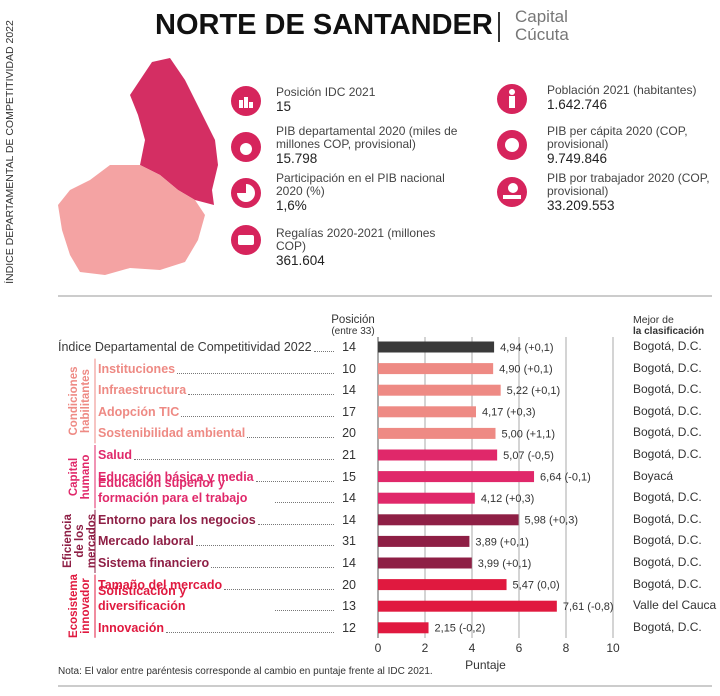  What do you see at coordinates (177, 519) in the screenshot?
I see `category-label: Entorno para los negocios` at bounding box center [177, 519].